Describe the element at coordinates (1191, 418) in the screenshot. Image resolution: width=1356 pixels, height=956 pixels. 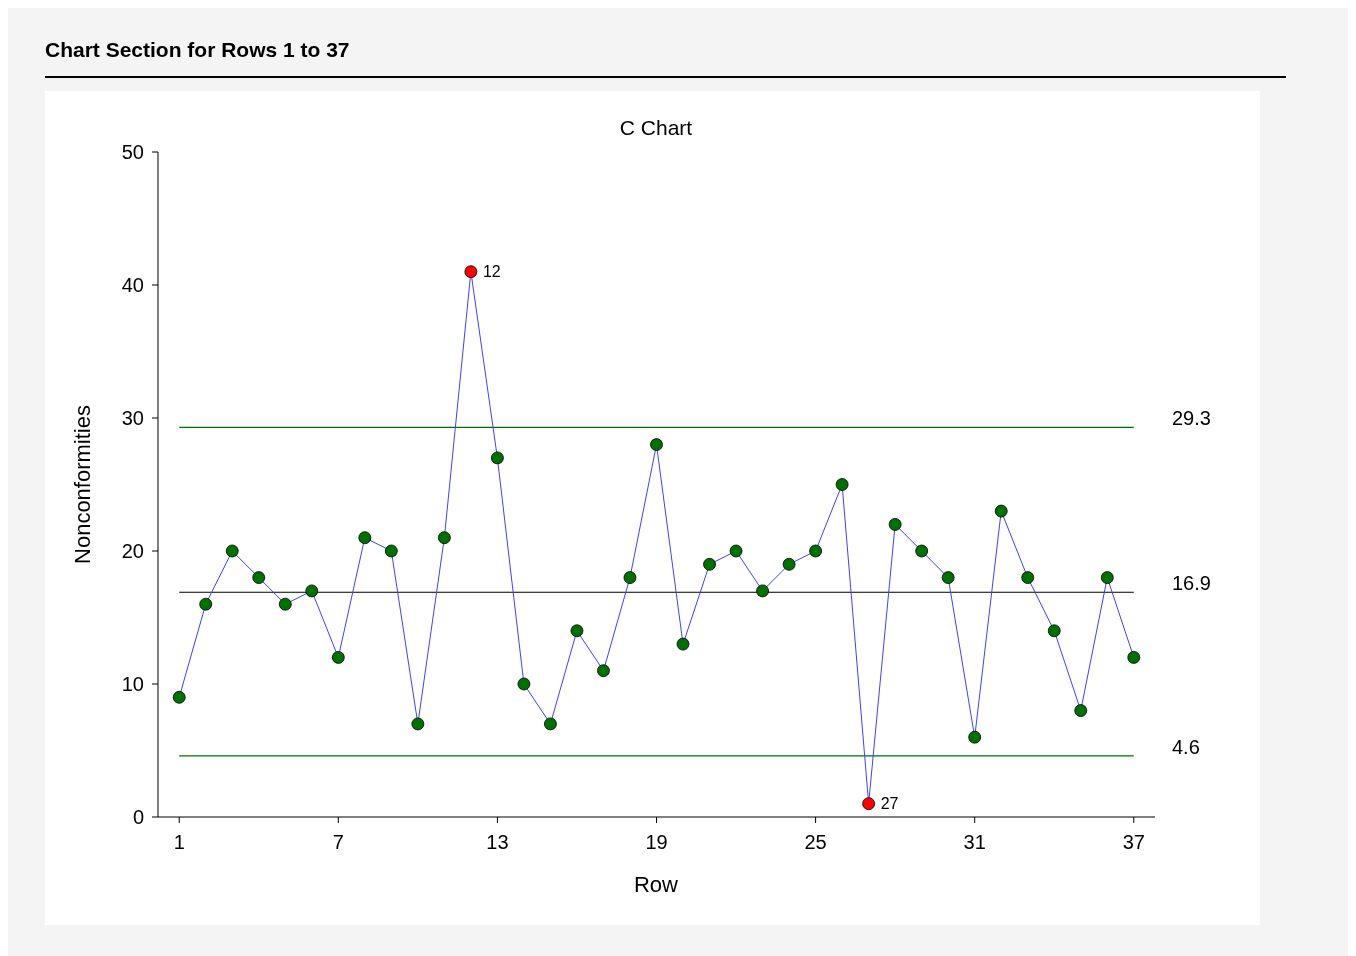
I see `ref-line-label: 29.3` at that location.